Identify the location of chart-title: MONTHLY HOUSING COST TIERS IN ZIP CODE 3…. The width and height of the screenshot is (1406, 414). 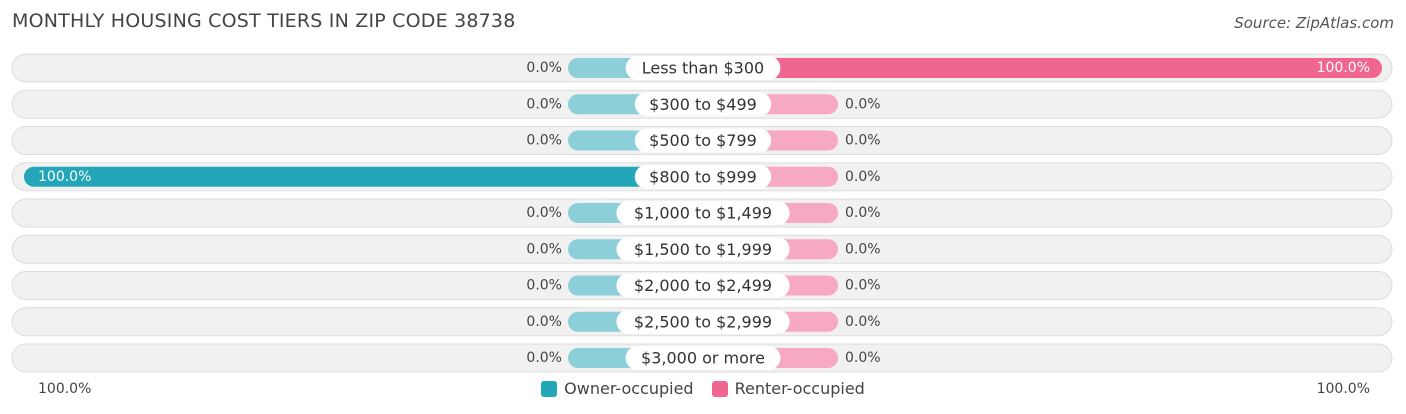
(264, 21).